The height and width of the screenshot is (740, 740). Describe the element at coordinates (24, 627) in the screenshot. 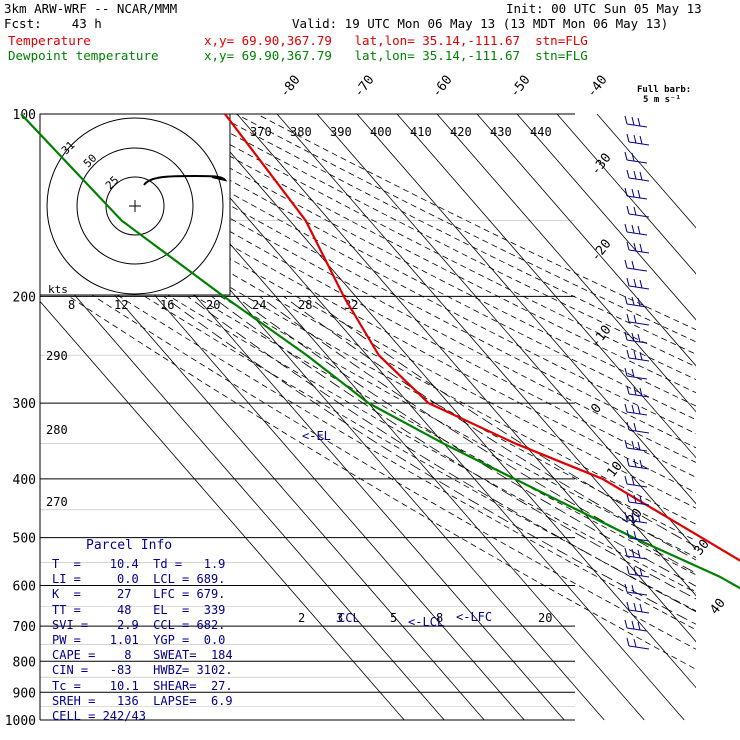

I see `pressure-label: 700` at that location.